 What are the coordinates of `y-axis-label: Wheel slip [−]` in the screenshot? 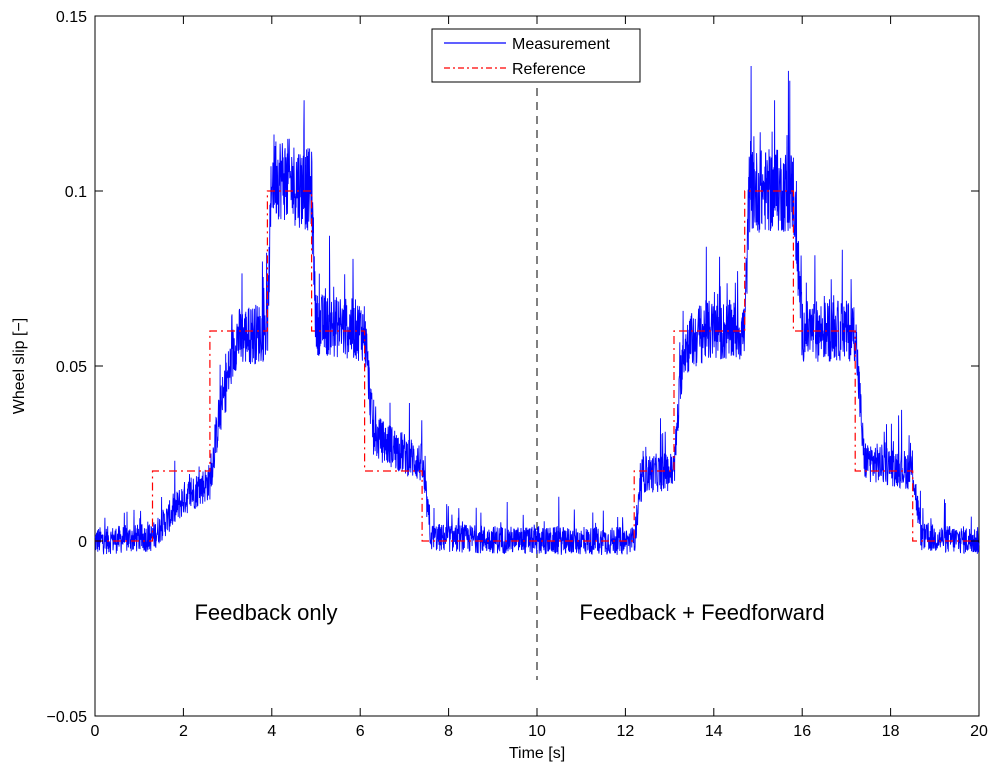 It's located at (19, 366).